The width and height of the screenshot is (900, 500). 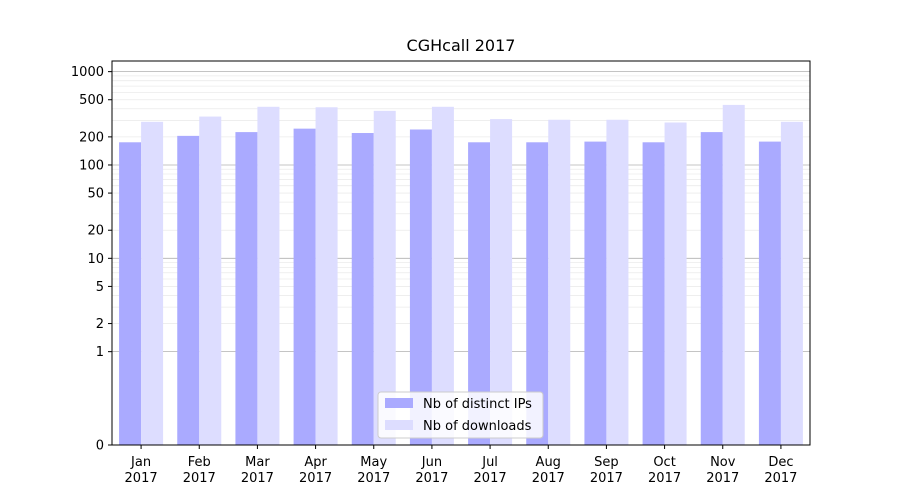 What do you see at coordinates (723, 462) in the screenshot?
I see `x-tick-label-month: Nov` at bounding box center [723, 462].